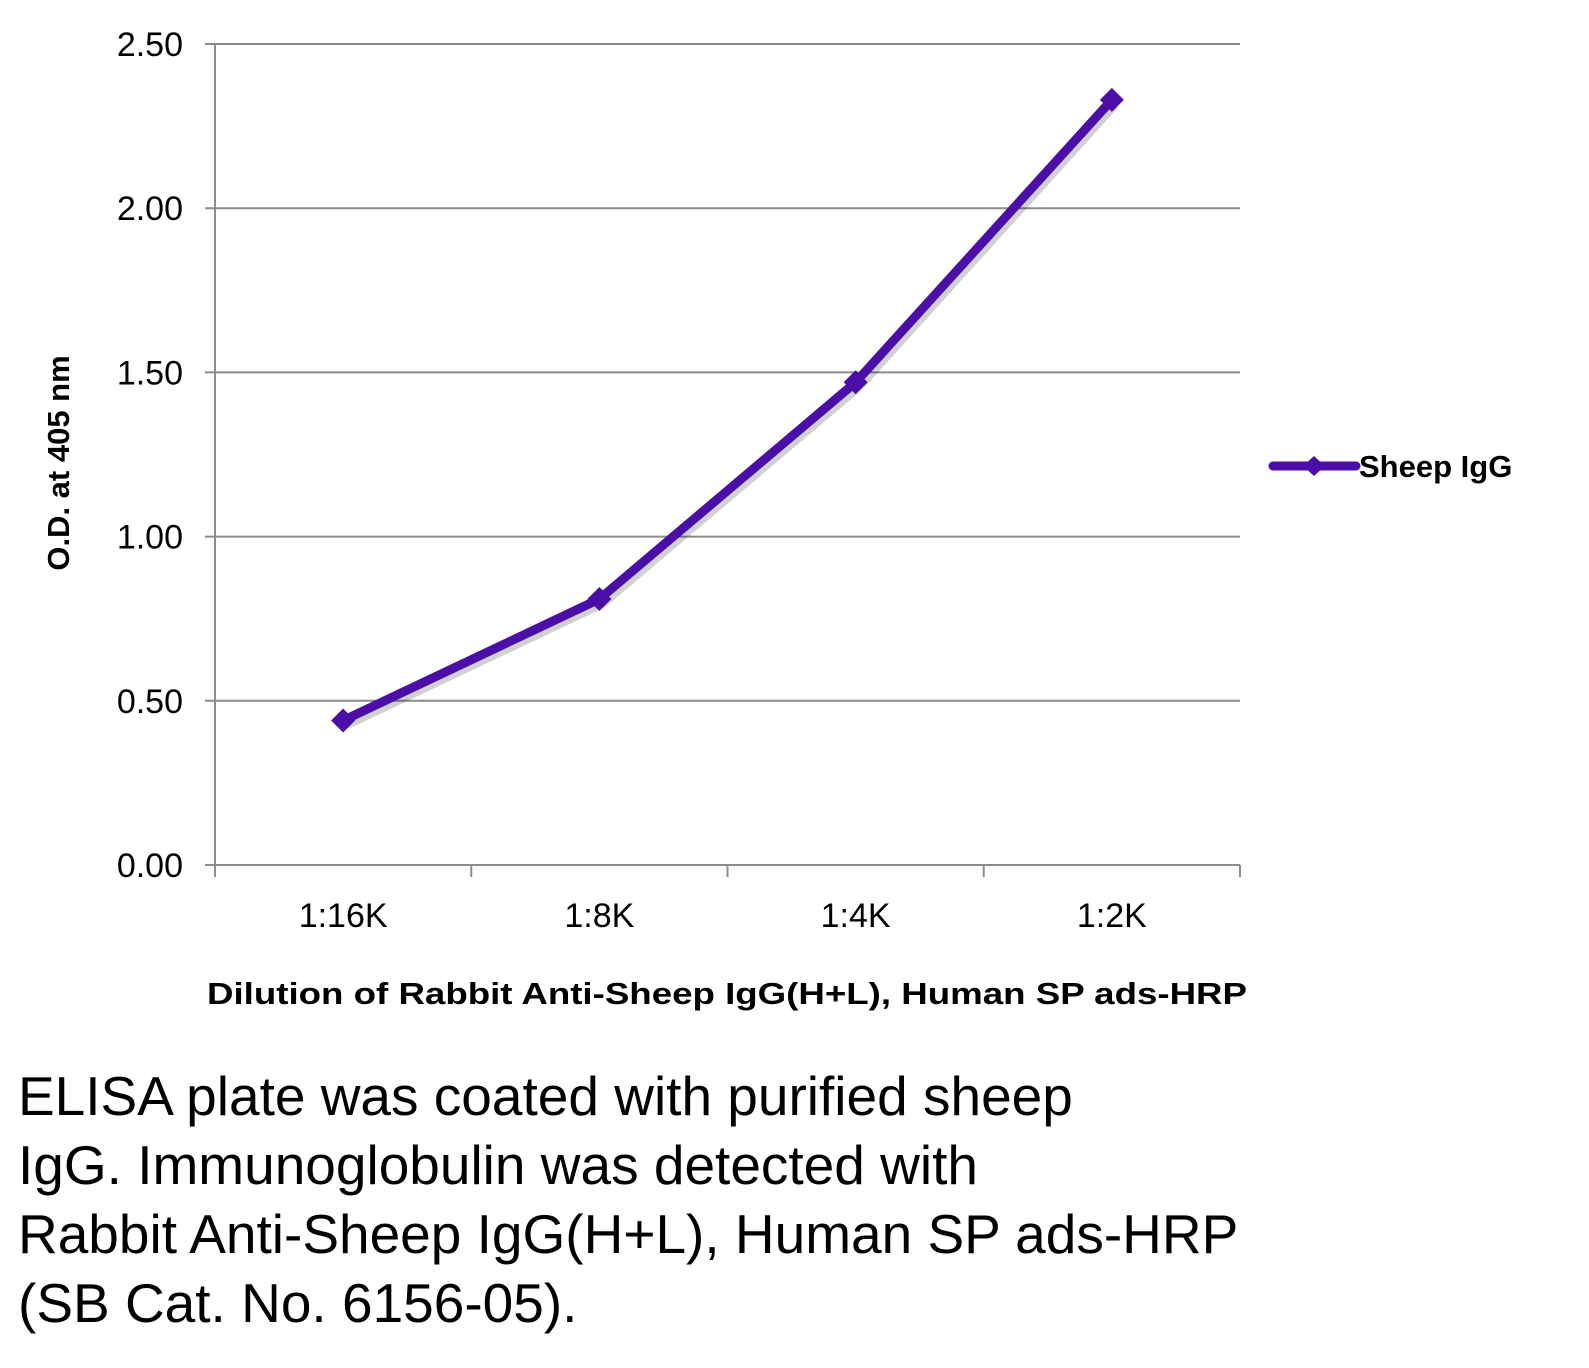 The width and height of the screenshot is (1589, 1368). What do you see at coordinates (150, 702) in the screenshot?
I see `y-tick-label: 0.50` at bounding box center [150, 702].